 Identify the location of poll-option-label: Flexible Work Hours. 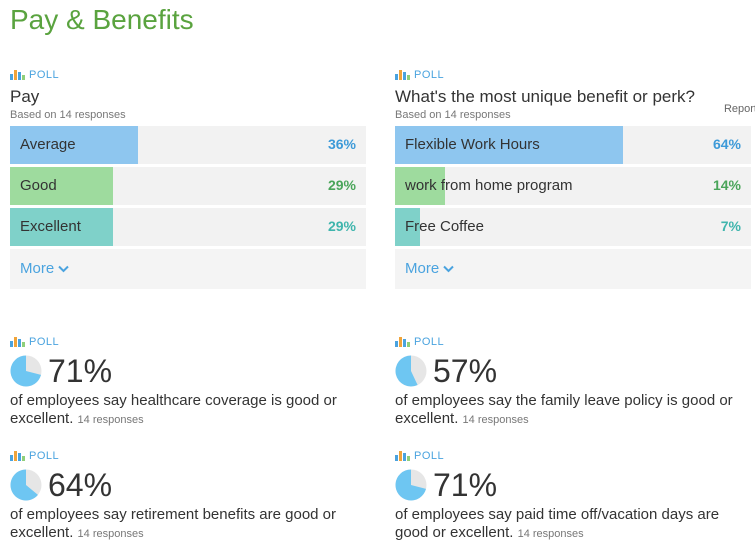
(472, 144).